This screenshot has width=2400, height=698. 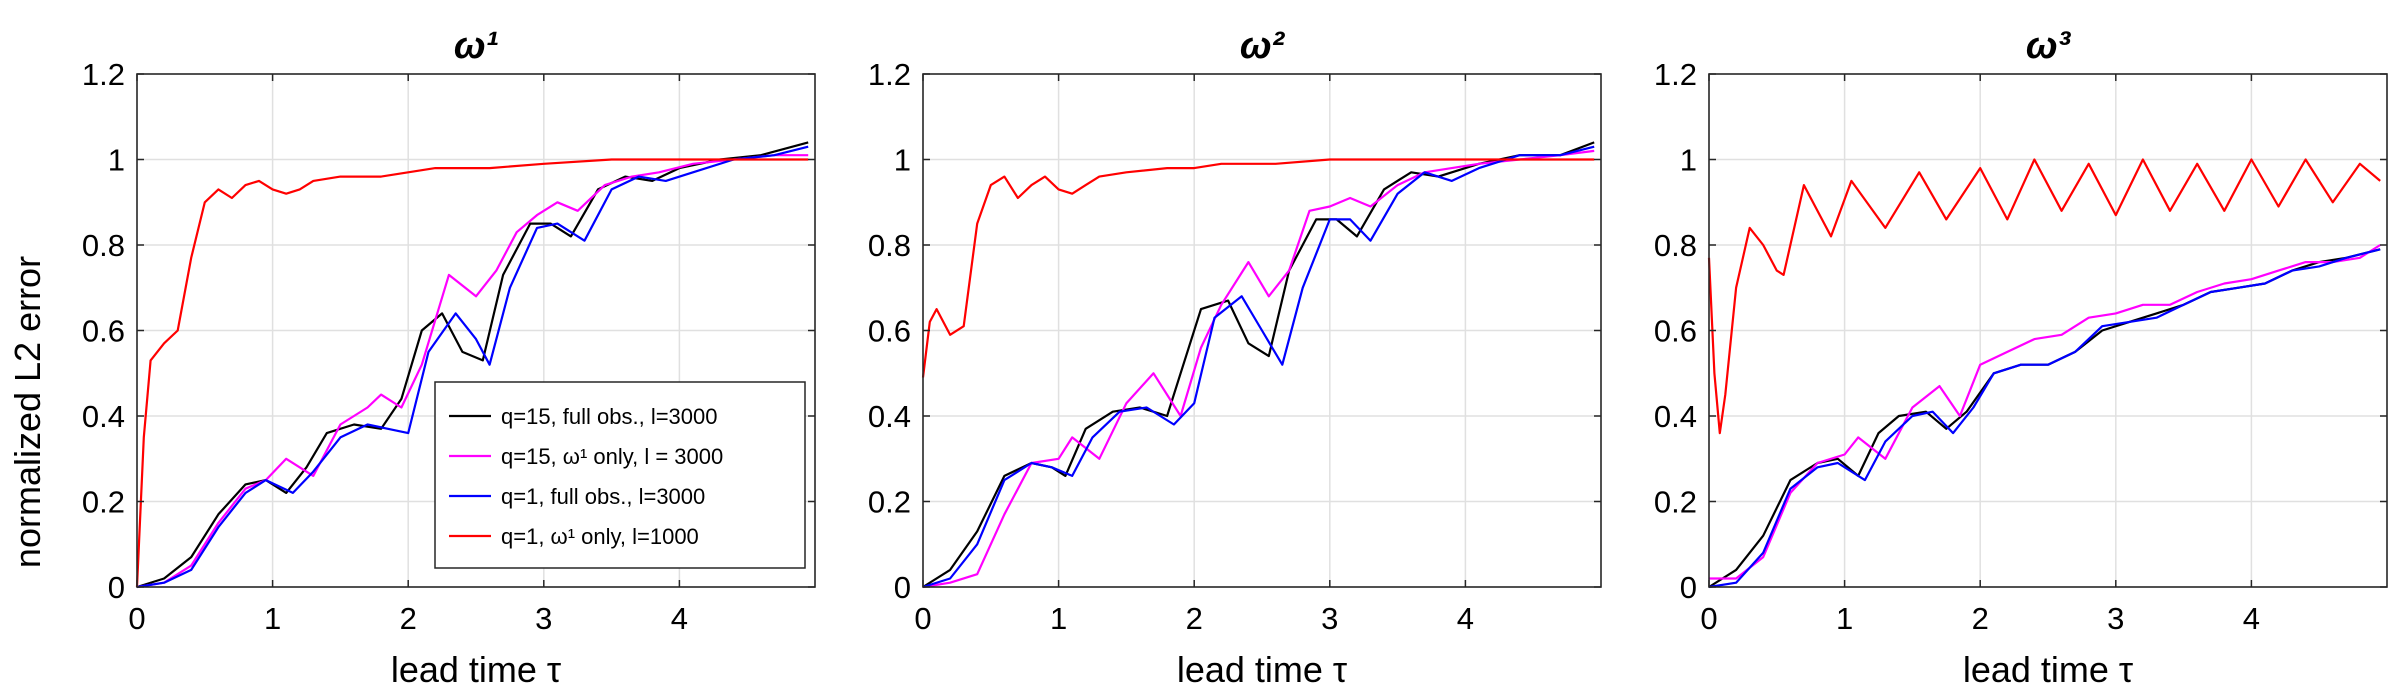 I want to click on legend-entry-label: q=15, full obs., l=3000, so click(x=609, y=416).